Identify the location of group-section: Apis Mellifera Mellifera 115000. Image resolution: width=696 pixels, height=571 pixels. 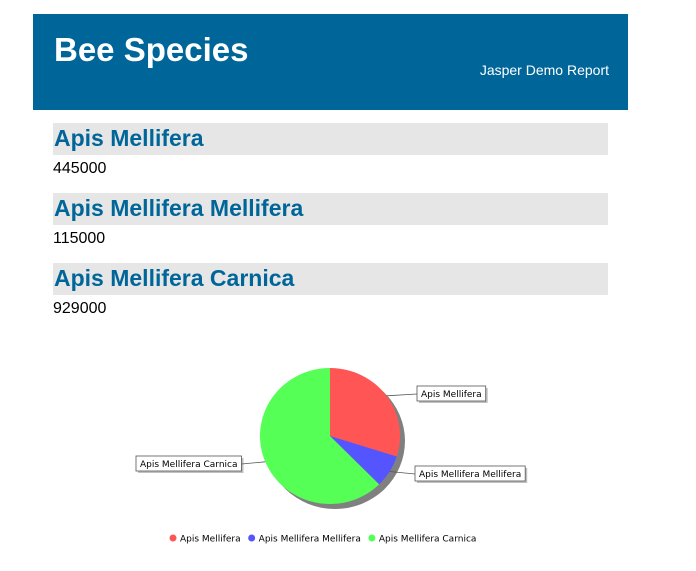
(330, 220).